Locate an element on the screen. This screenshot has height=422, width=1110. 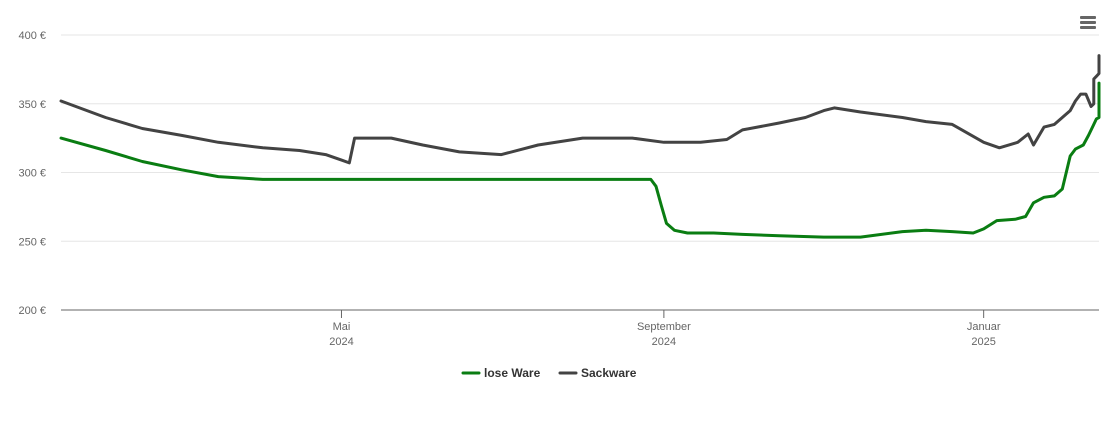
y-tick-label: 350 € is located at coordinates (32, 105).